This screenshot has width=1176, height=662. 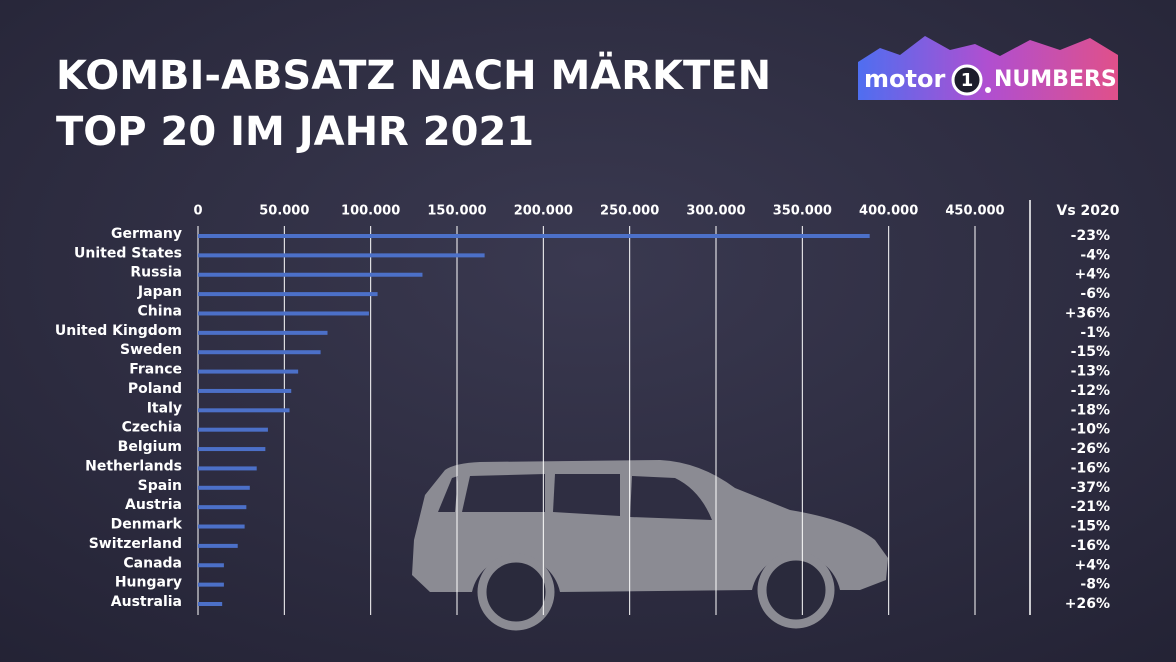 What do you see at coordinates (133, 466) in the screenshot?
I see `y-tick-label: Netherlands` at bounding box center [133, 466].